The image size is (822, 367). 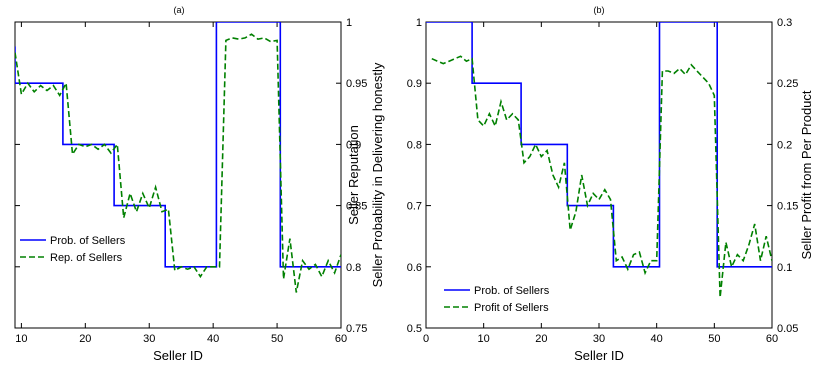 I want to click on y2-tick-label: 0.2, so click(x=784, y=145).